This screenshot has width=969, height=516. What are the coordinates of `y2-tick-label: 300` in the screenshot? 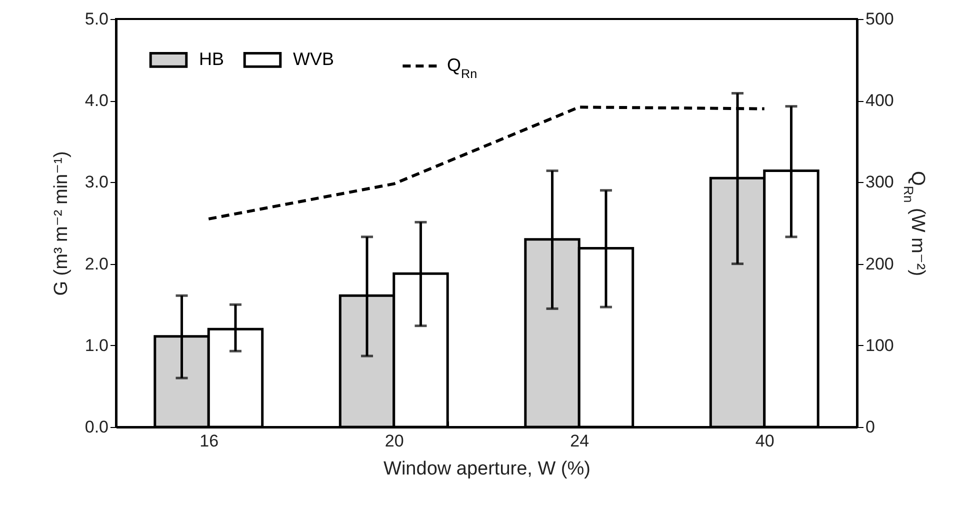 It's located at (880, 182).